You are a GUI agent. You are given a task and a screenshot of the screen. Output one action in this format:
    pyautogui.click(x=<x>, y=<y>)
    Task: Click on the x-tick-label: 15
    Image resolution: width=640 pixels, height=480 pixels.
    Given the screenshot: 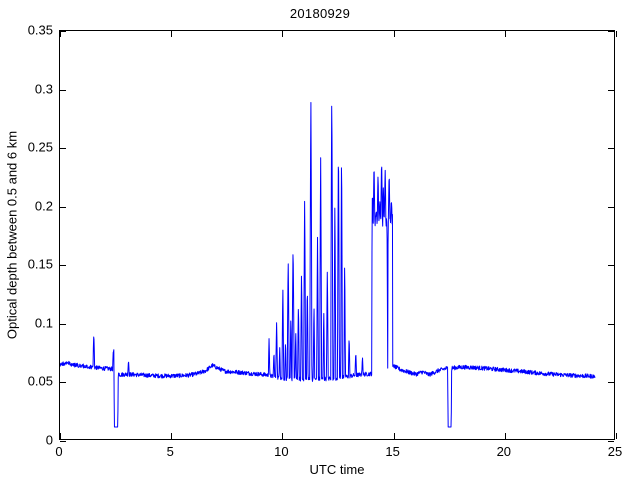 What is the action you would take?
    pyautogui.click(x=392, y=451)
    